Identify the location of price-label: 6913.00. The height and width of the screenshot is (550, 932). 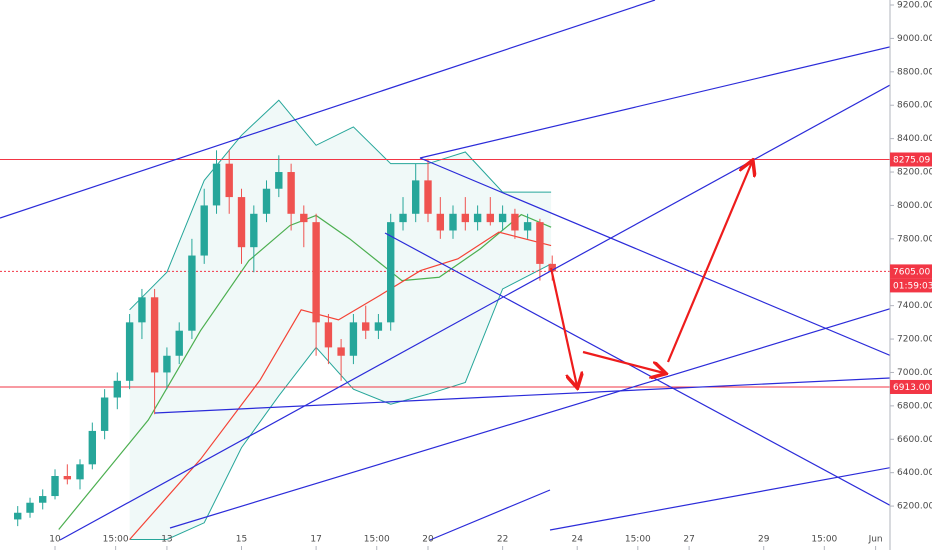
(911, 388).